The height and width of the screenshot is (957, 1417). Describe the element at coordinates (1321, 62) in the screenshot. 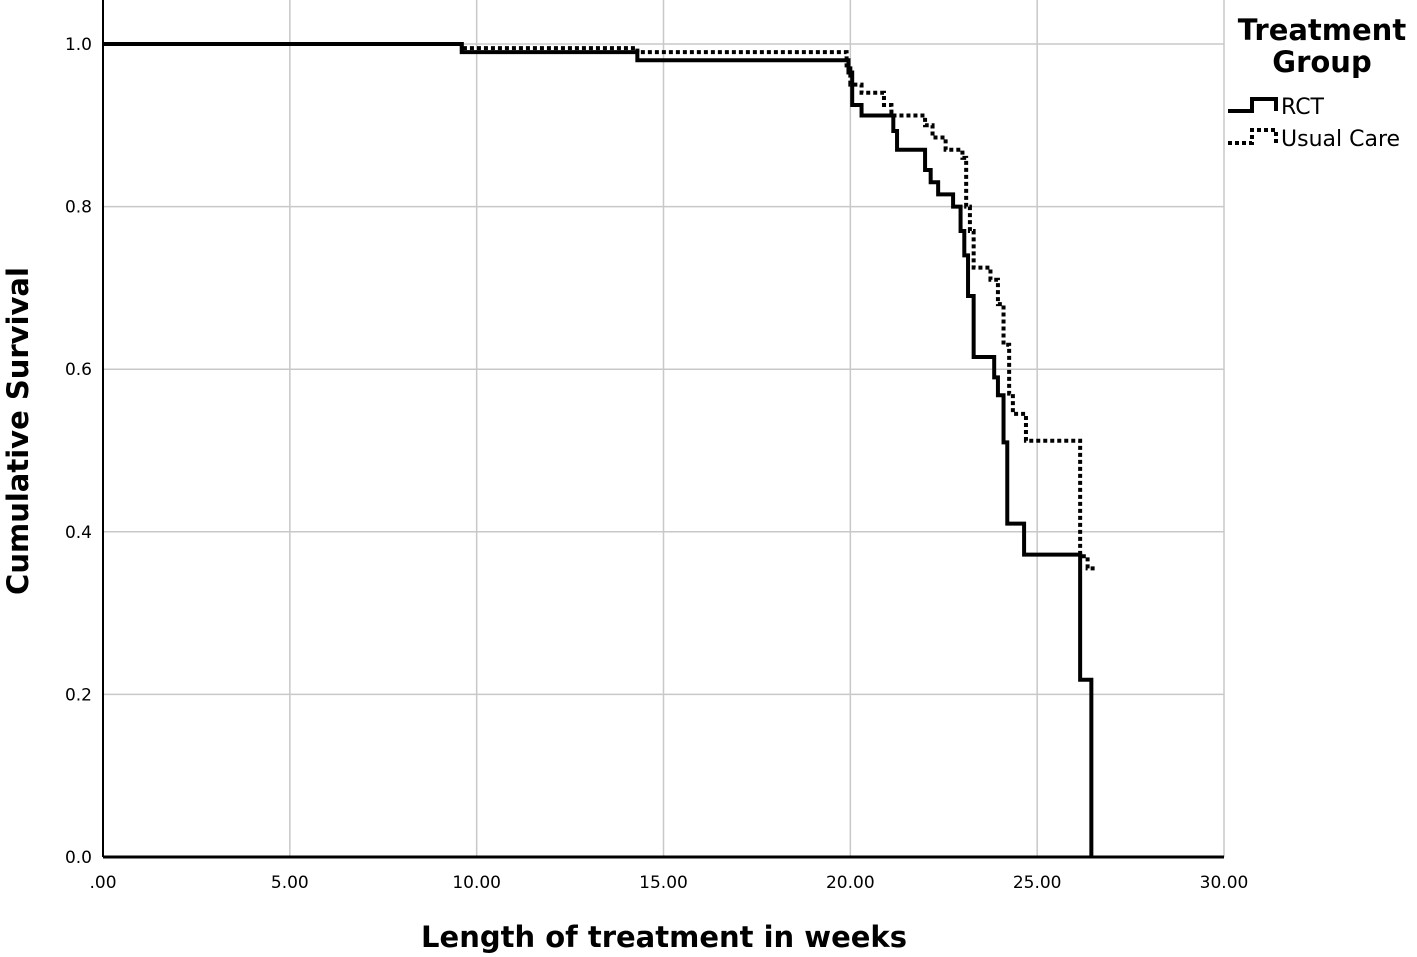

I see `legend-title-line-2: Group` at that location.